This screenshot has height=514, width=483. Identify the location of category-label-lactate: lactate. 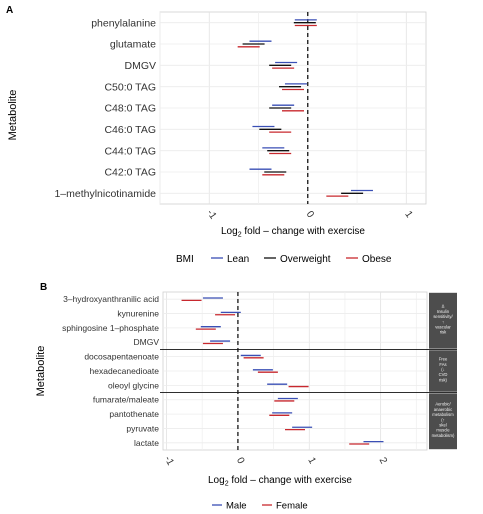
(146, 443).